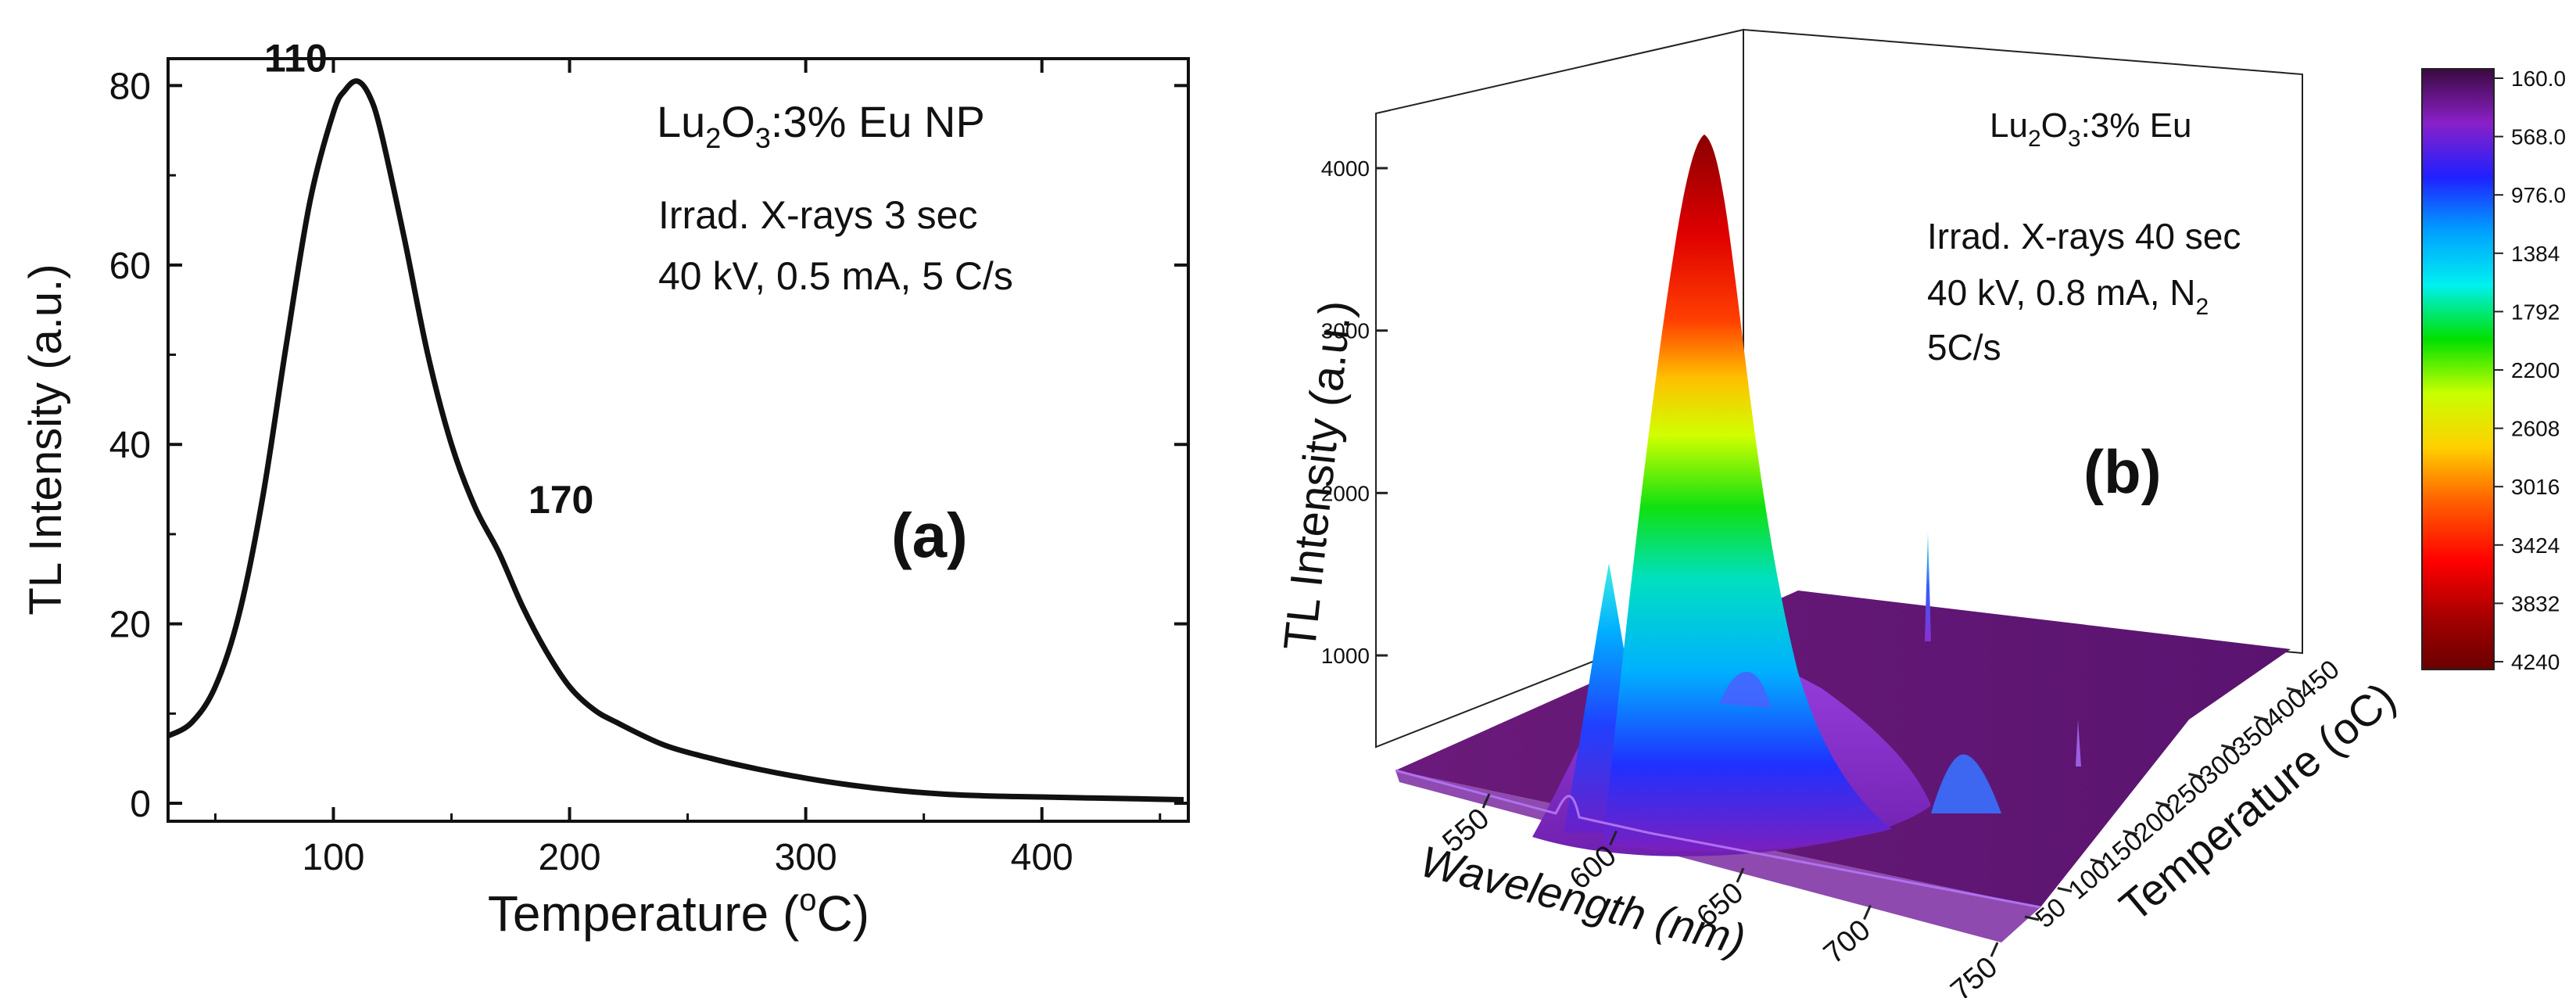  What do you see at coordinates (2535, 312) in the screenshot?
I see `colorbar-label: 1792` at bounding box center [2535, 312].